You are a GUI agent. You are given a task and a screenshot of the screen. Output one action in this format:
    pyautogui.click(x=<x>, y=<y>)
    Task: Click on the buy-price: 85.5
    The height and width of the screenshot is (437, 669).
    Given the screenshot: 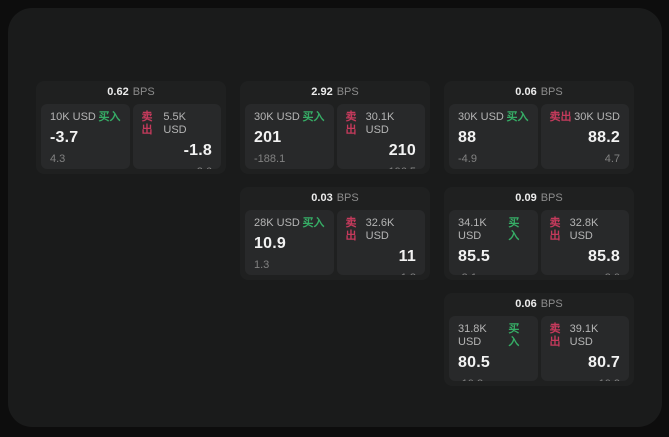 What is the action you would take?
    pyautogui.click(x=474, y=256)
    